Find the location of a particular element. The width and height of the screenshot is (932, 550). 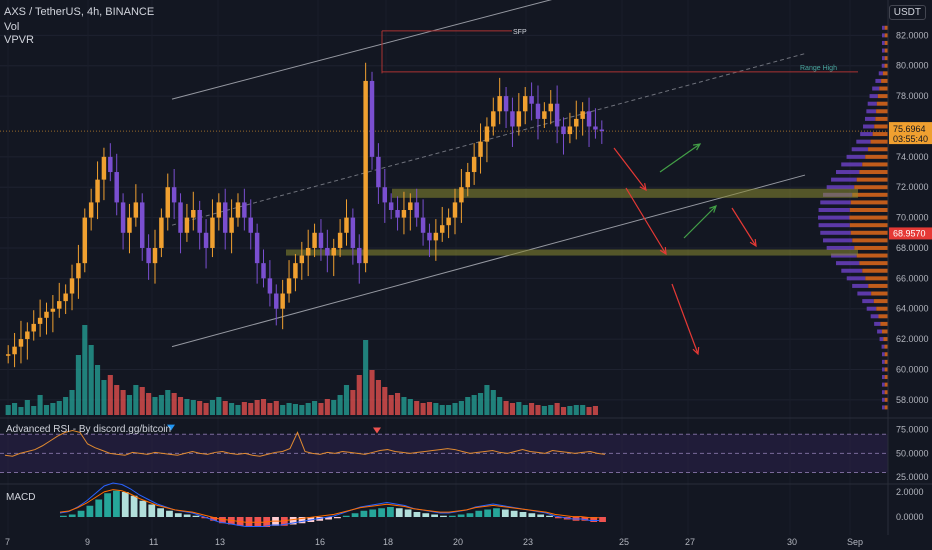

price-tick-label: 78.0000 is located at coordinates (912, 96).